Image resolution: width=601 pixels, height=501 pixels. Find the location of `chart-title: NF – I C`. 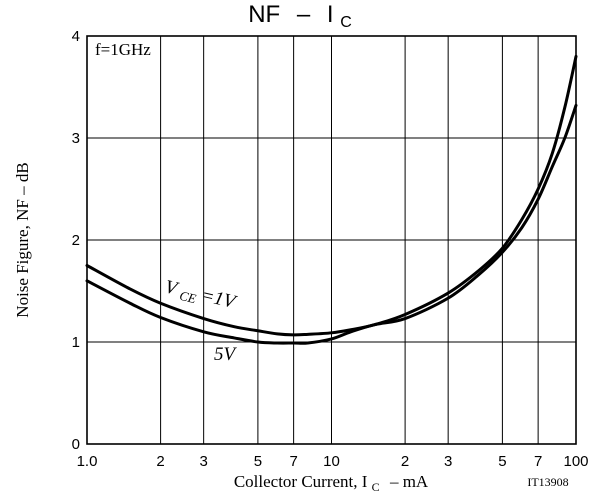

chart-title: NF – I C is located at coordinates (300, 16).